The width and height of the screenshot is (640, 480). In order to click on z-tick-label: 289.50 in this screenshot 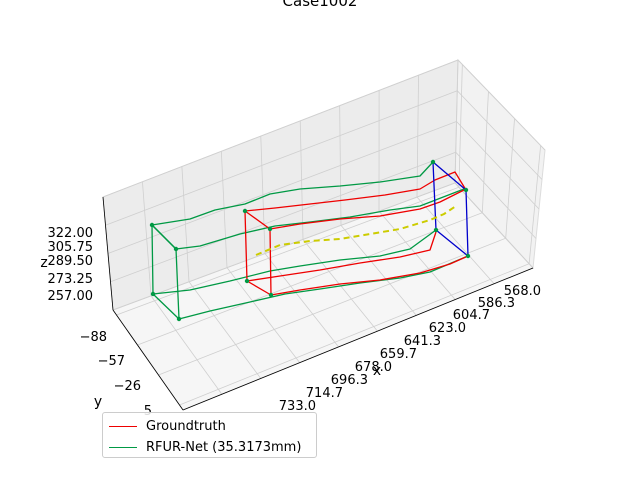, I will do `click(71, 261)`.